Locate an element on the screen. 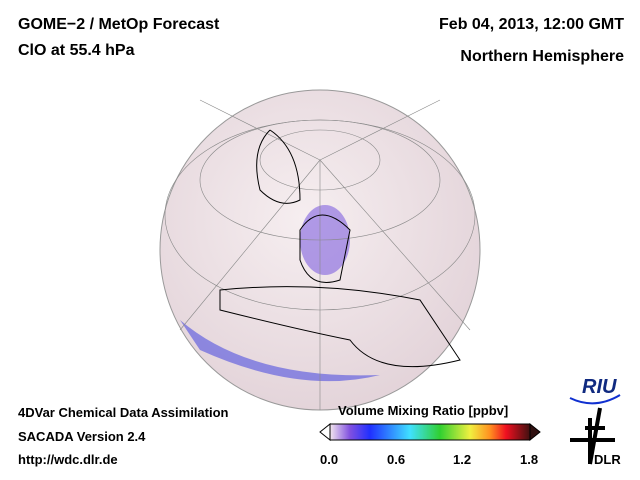  colorbar-title: Volume Mixing Ratio [ppbv] is located at coordinates (423, 410).